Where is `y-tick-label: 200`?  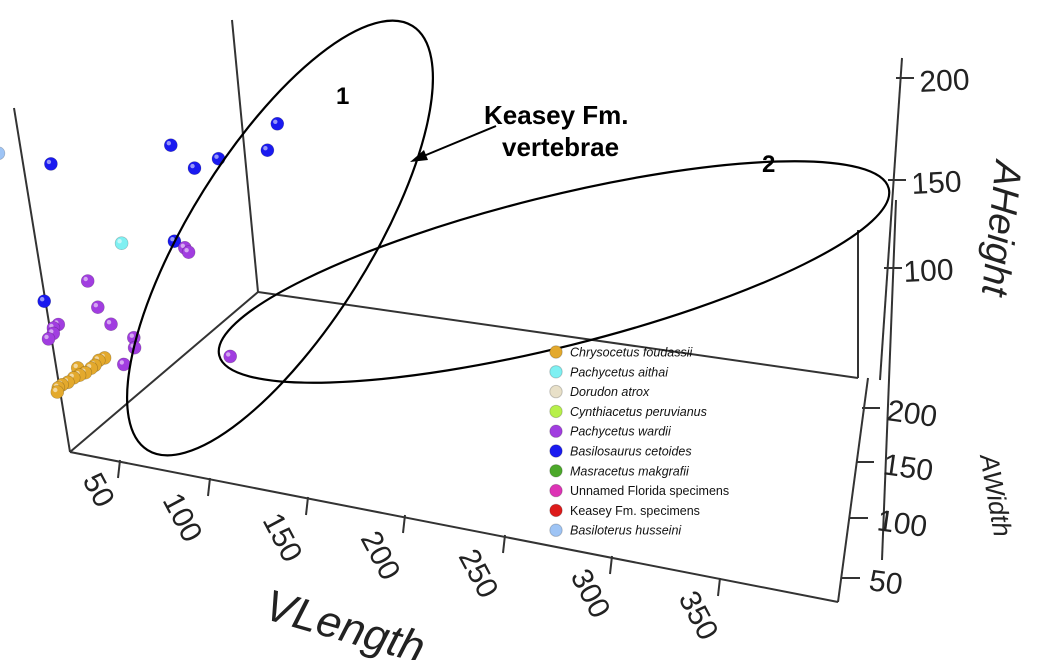 y-tick-label: 200 is located at coordinates (912, 414).